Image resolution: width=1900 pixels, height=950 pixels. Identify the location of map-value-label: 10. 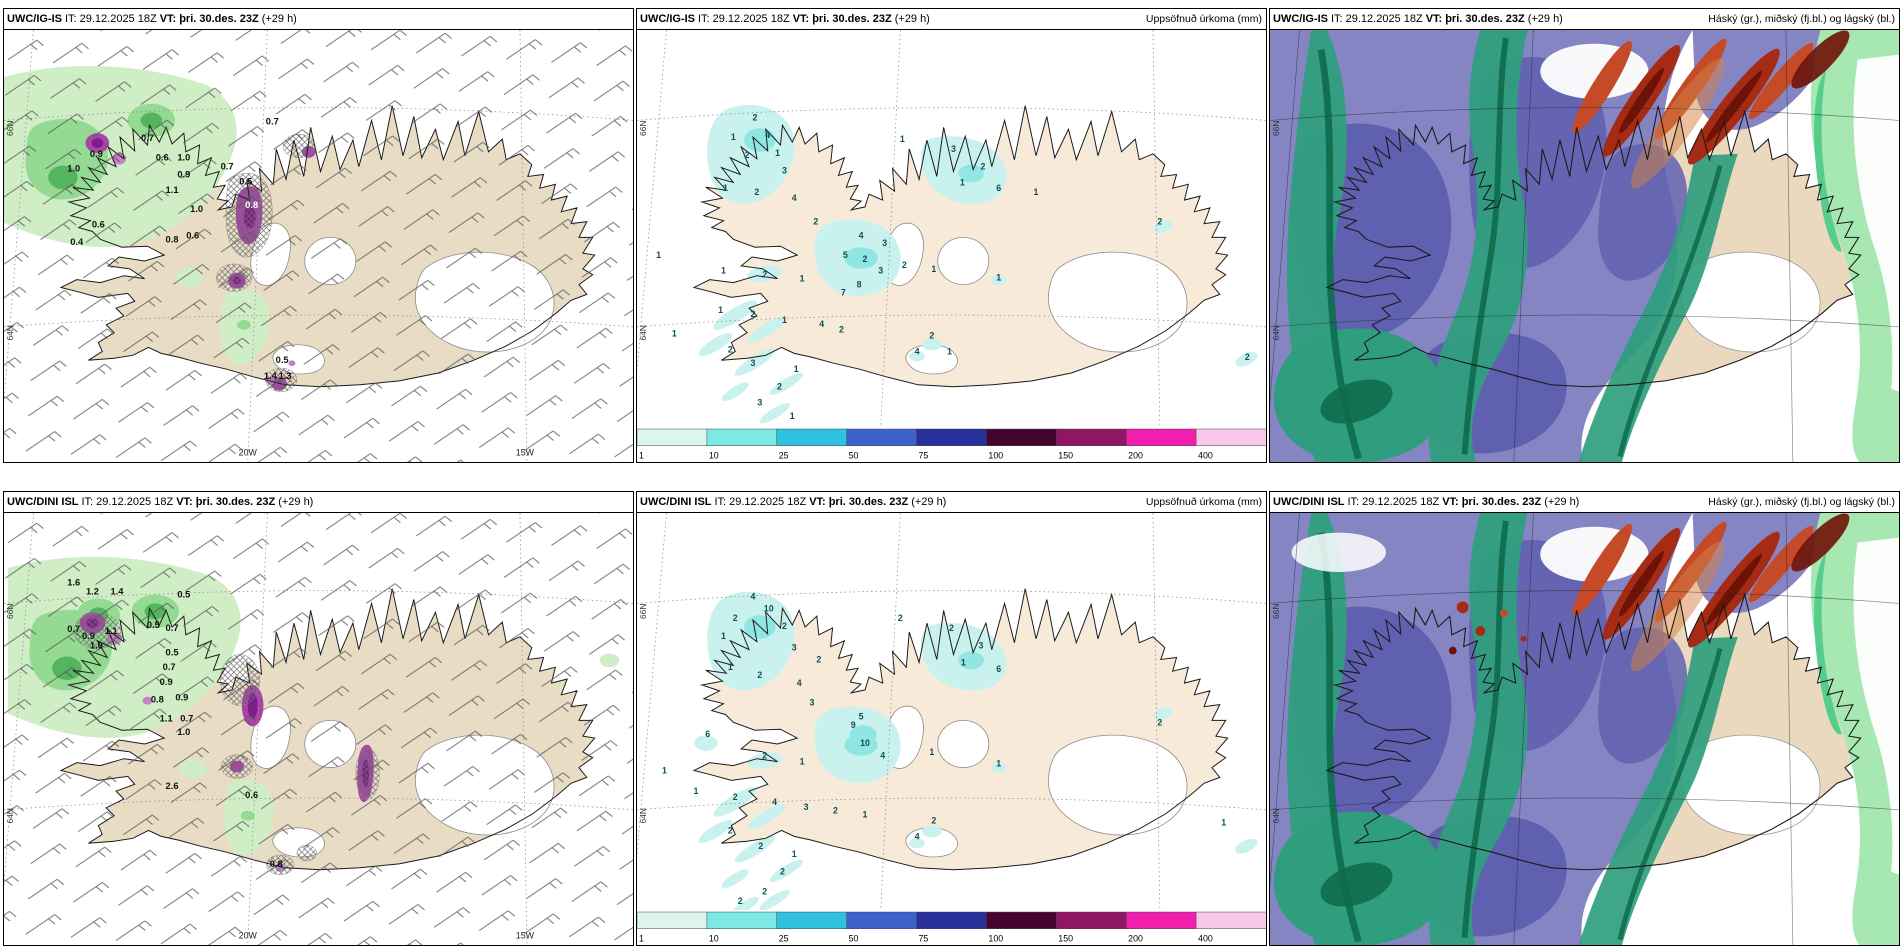
(769, 608).